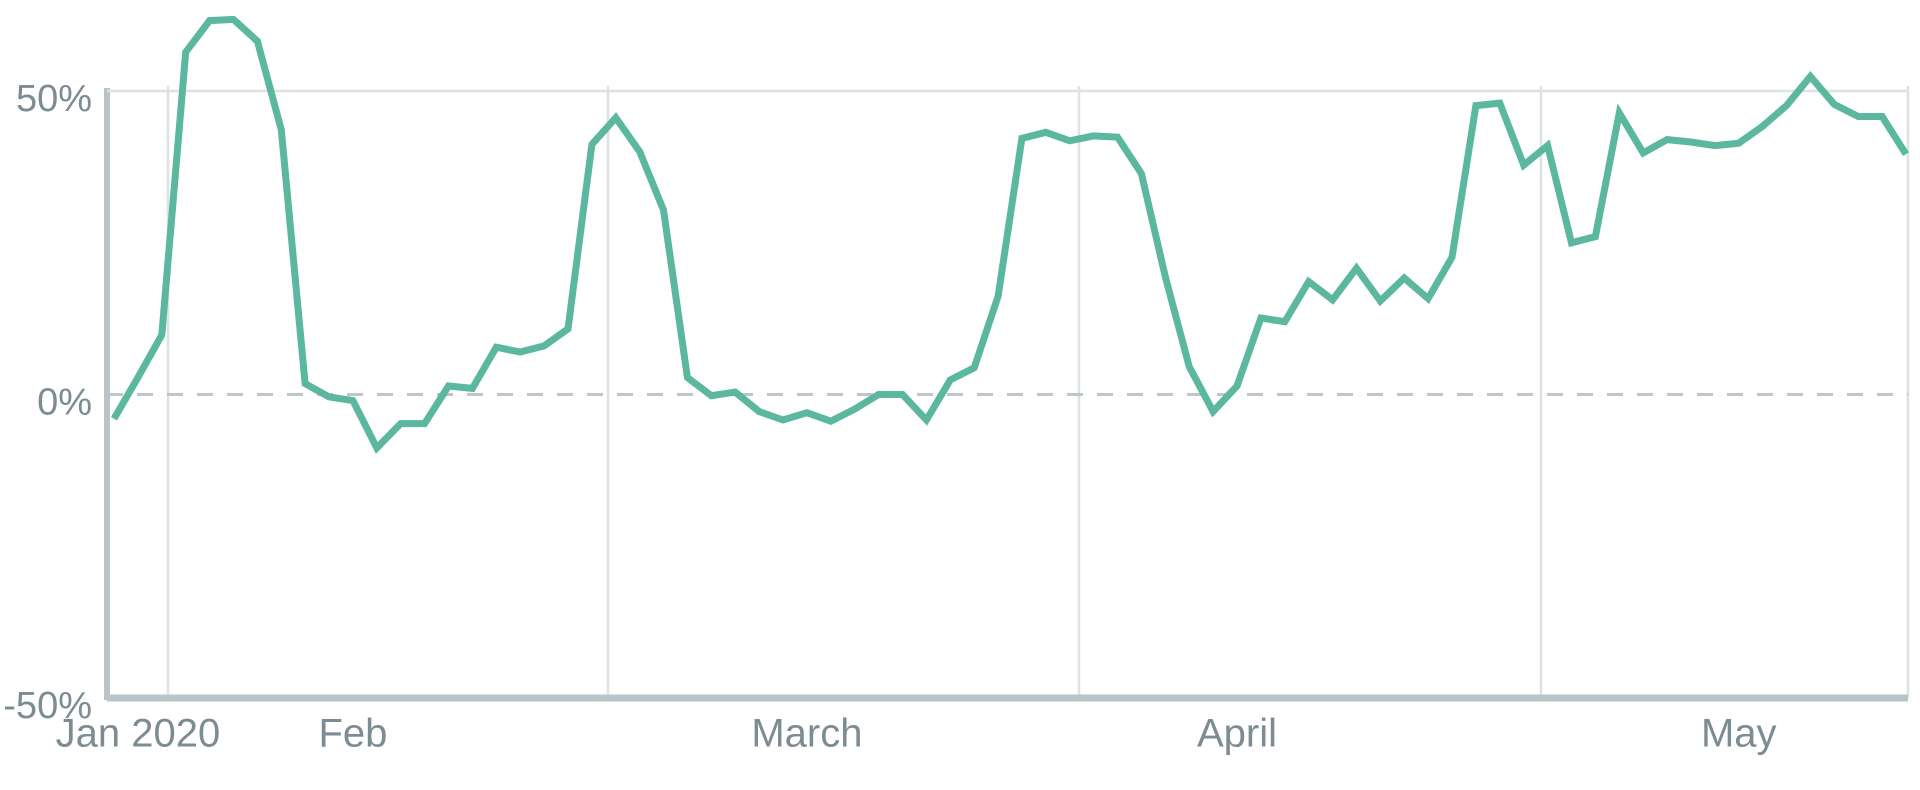  Describe the element at coordinates (47, 706) in the screenshot. I see `y-tick-label: -50%` at that location.